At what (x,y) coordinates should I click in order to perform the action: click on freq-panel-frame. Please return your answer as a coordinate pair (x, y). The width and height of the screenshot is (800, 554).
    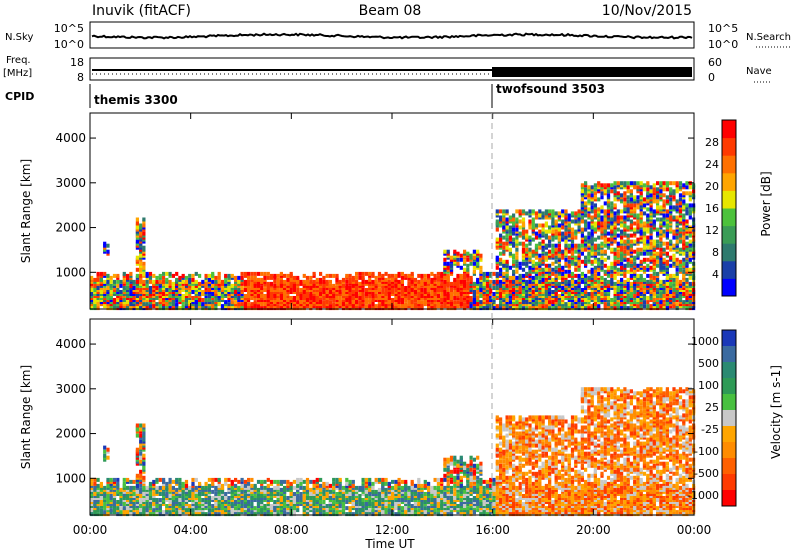
    Looking at the image, I should click on (392, 69).